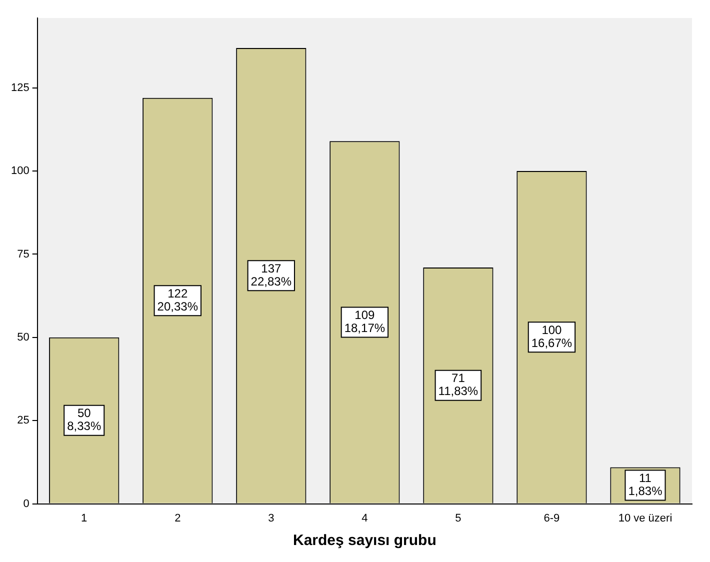 The width and height of the screenshot is (710, 562). What do you see at coordinates (23, 420) in the screenshot?
I see `y-tick-label: 25` at bounding box center [23, 420].